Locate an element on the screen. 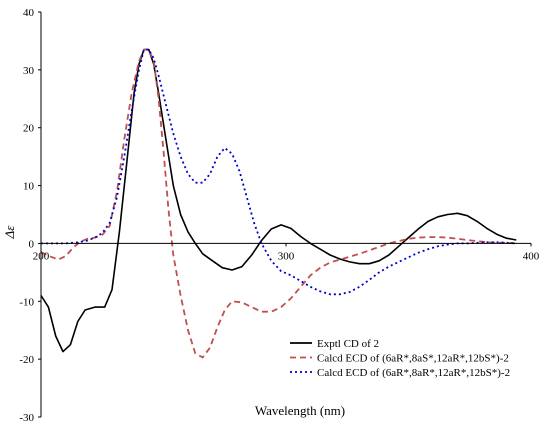 The height and width of the screenshot is (427, 550). y-tick-label: 30 is located at coordinates (29, 71).